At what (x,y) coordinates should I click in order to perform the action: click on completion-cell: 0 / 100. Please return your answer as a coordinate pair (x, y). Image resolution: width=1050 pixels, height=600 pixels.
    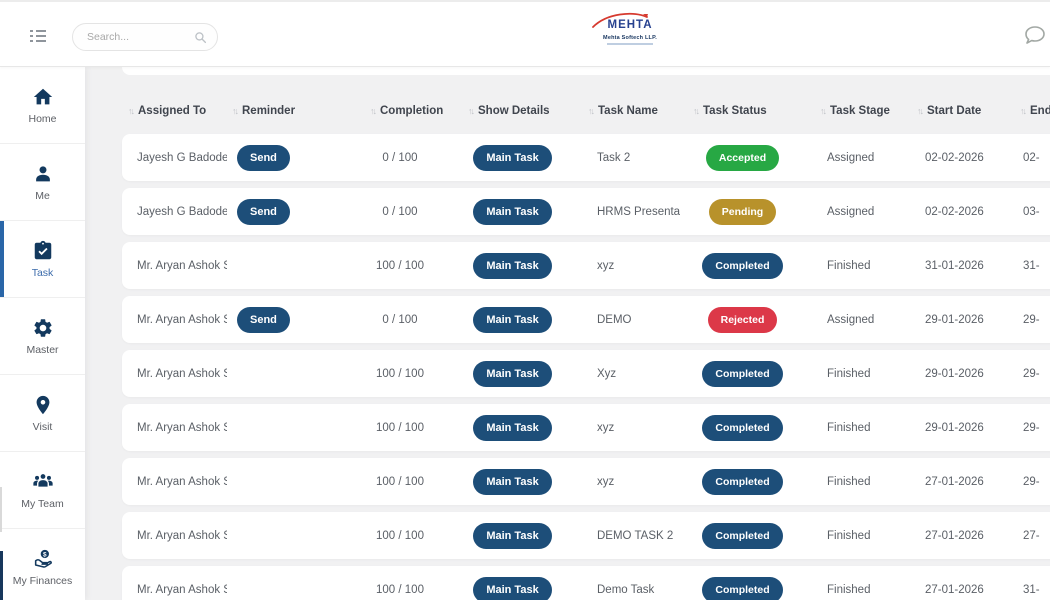
    Looking at the image, I should click on (400, 319).